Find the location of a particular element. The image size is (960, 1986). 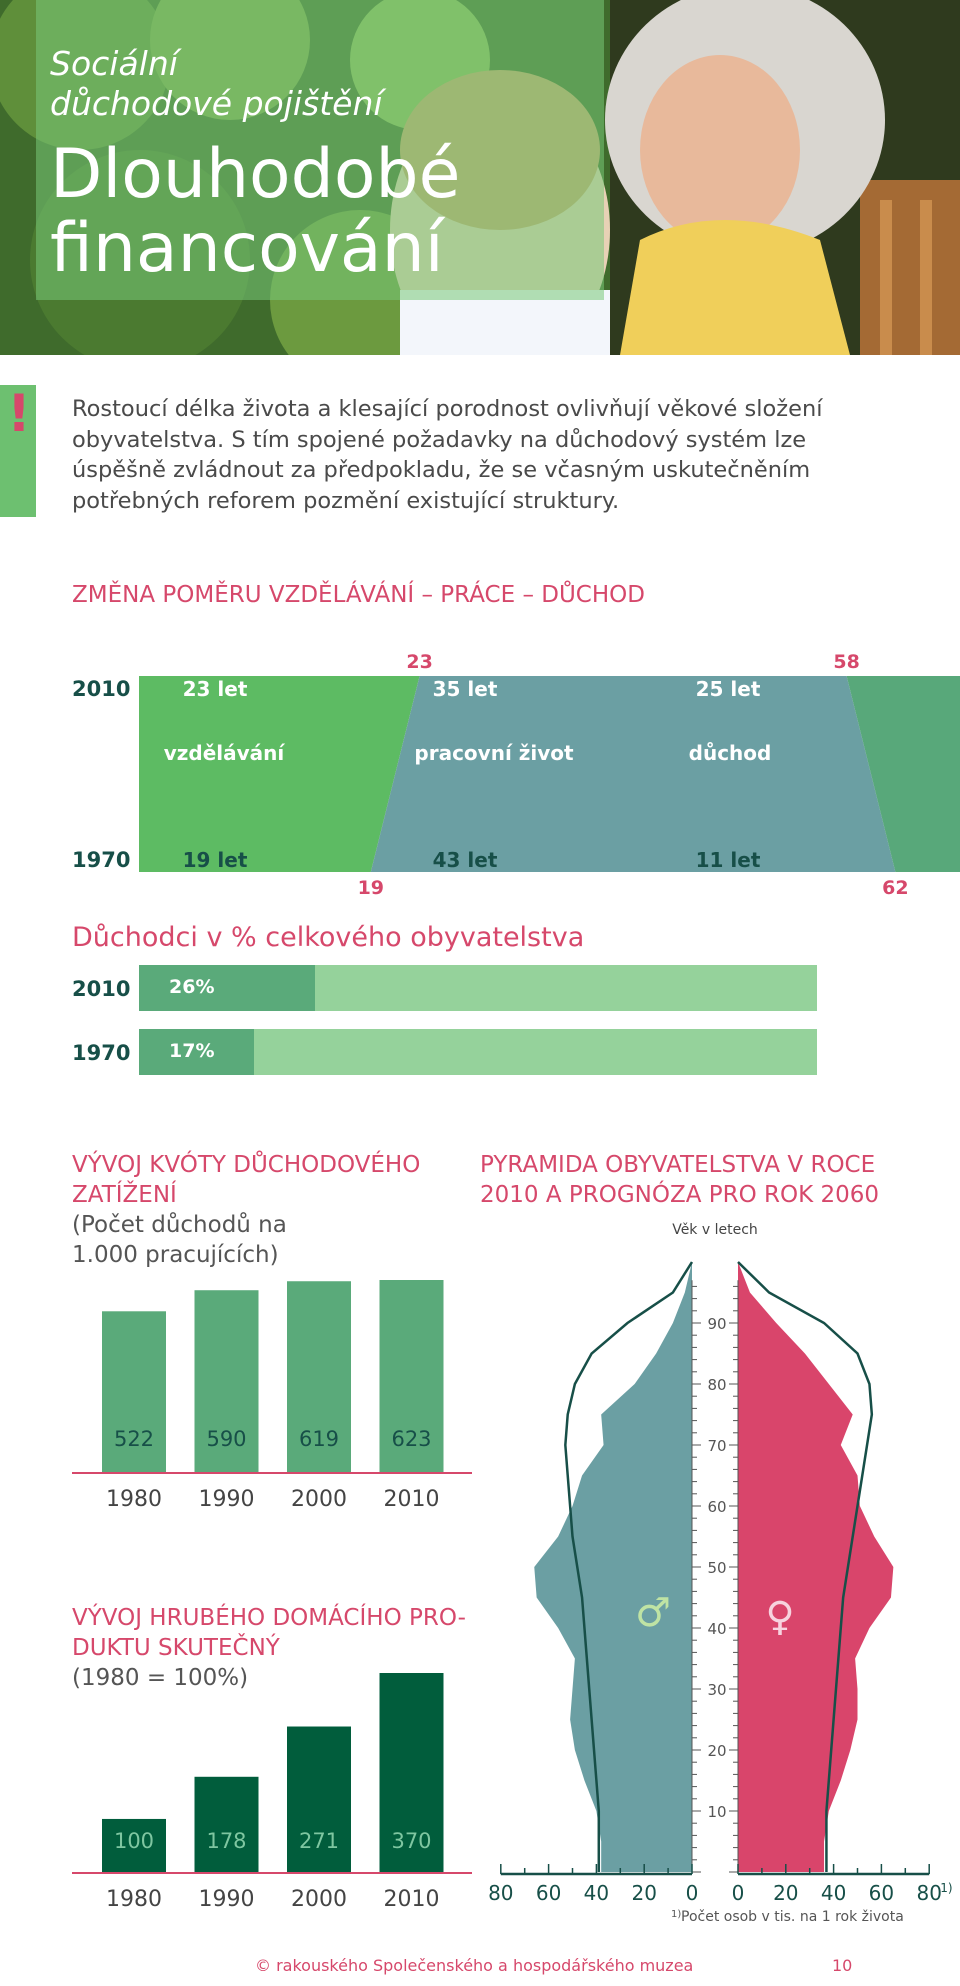

title-overlay is located at coordinates (320, 150).